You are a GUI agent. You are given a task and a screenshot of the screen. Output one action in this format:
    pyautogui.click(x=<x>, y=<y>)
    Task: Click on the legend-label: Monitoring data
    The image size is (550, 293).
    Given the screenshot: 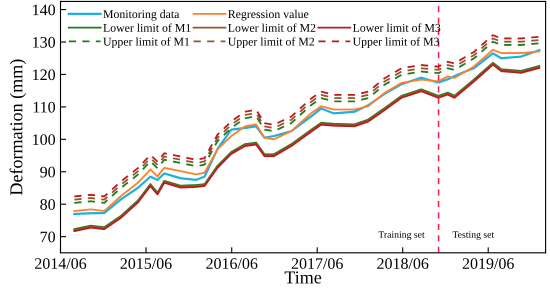 What is the action you would take?
    pyautogui.click(x=141, y=15)
    